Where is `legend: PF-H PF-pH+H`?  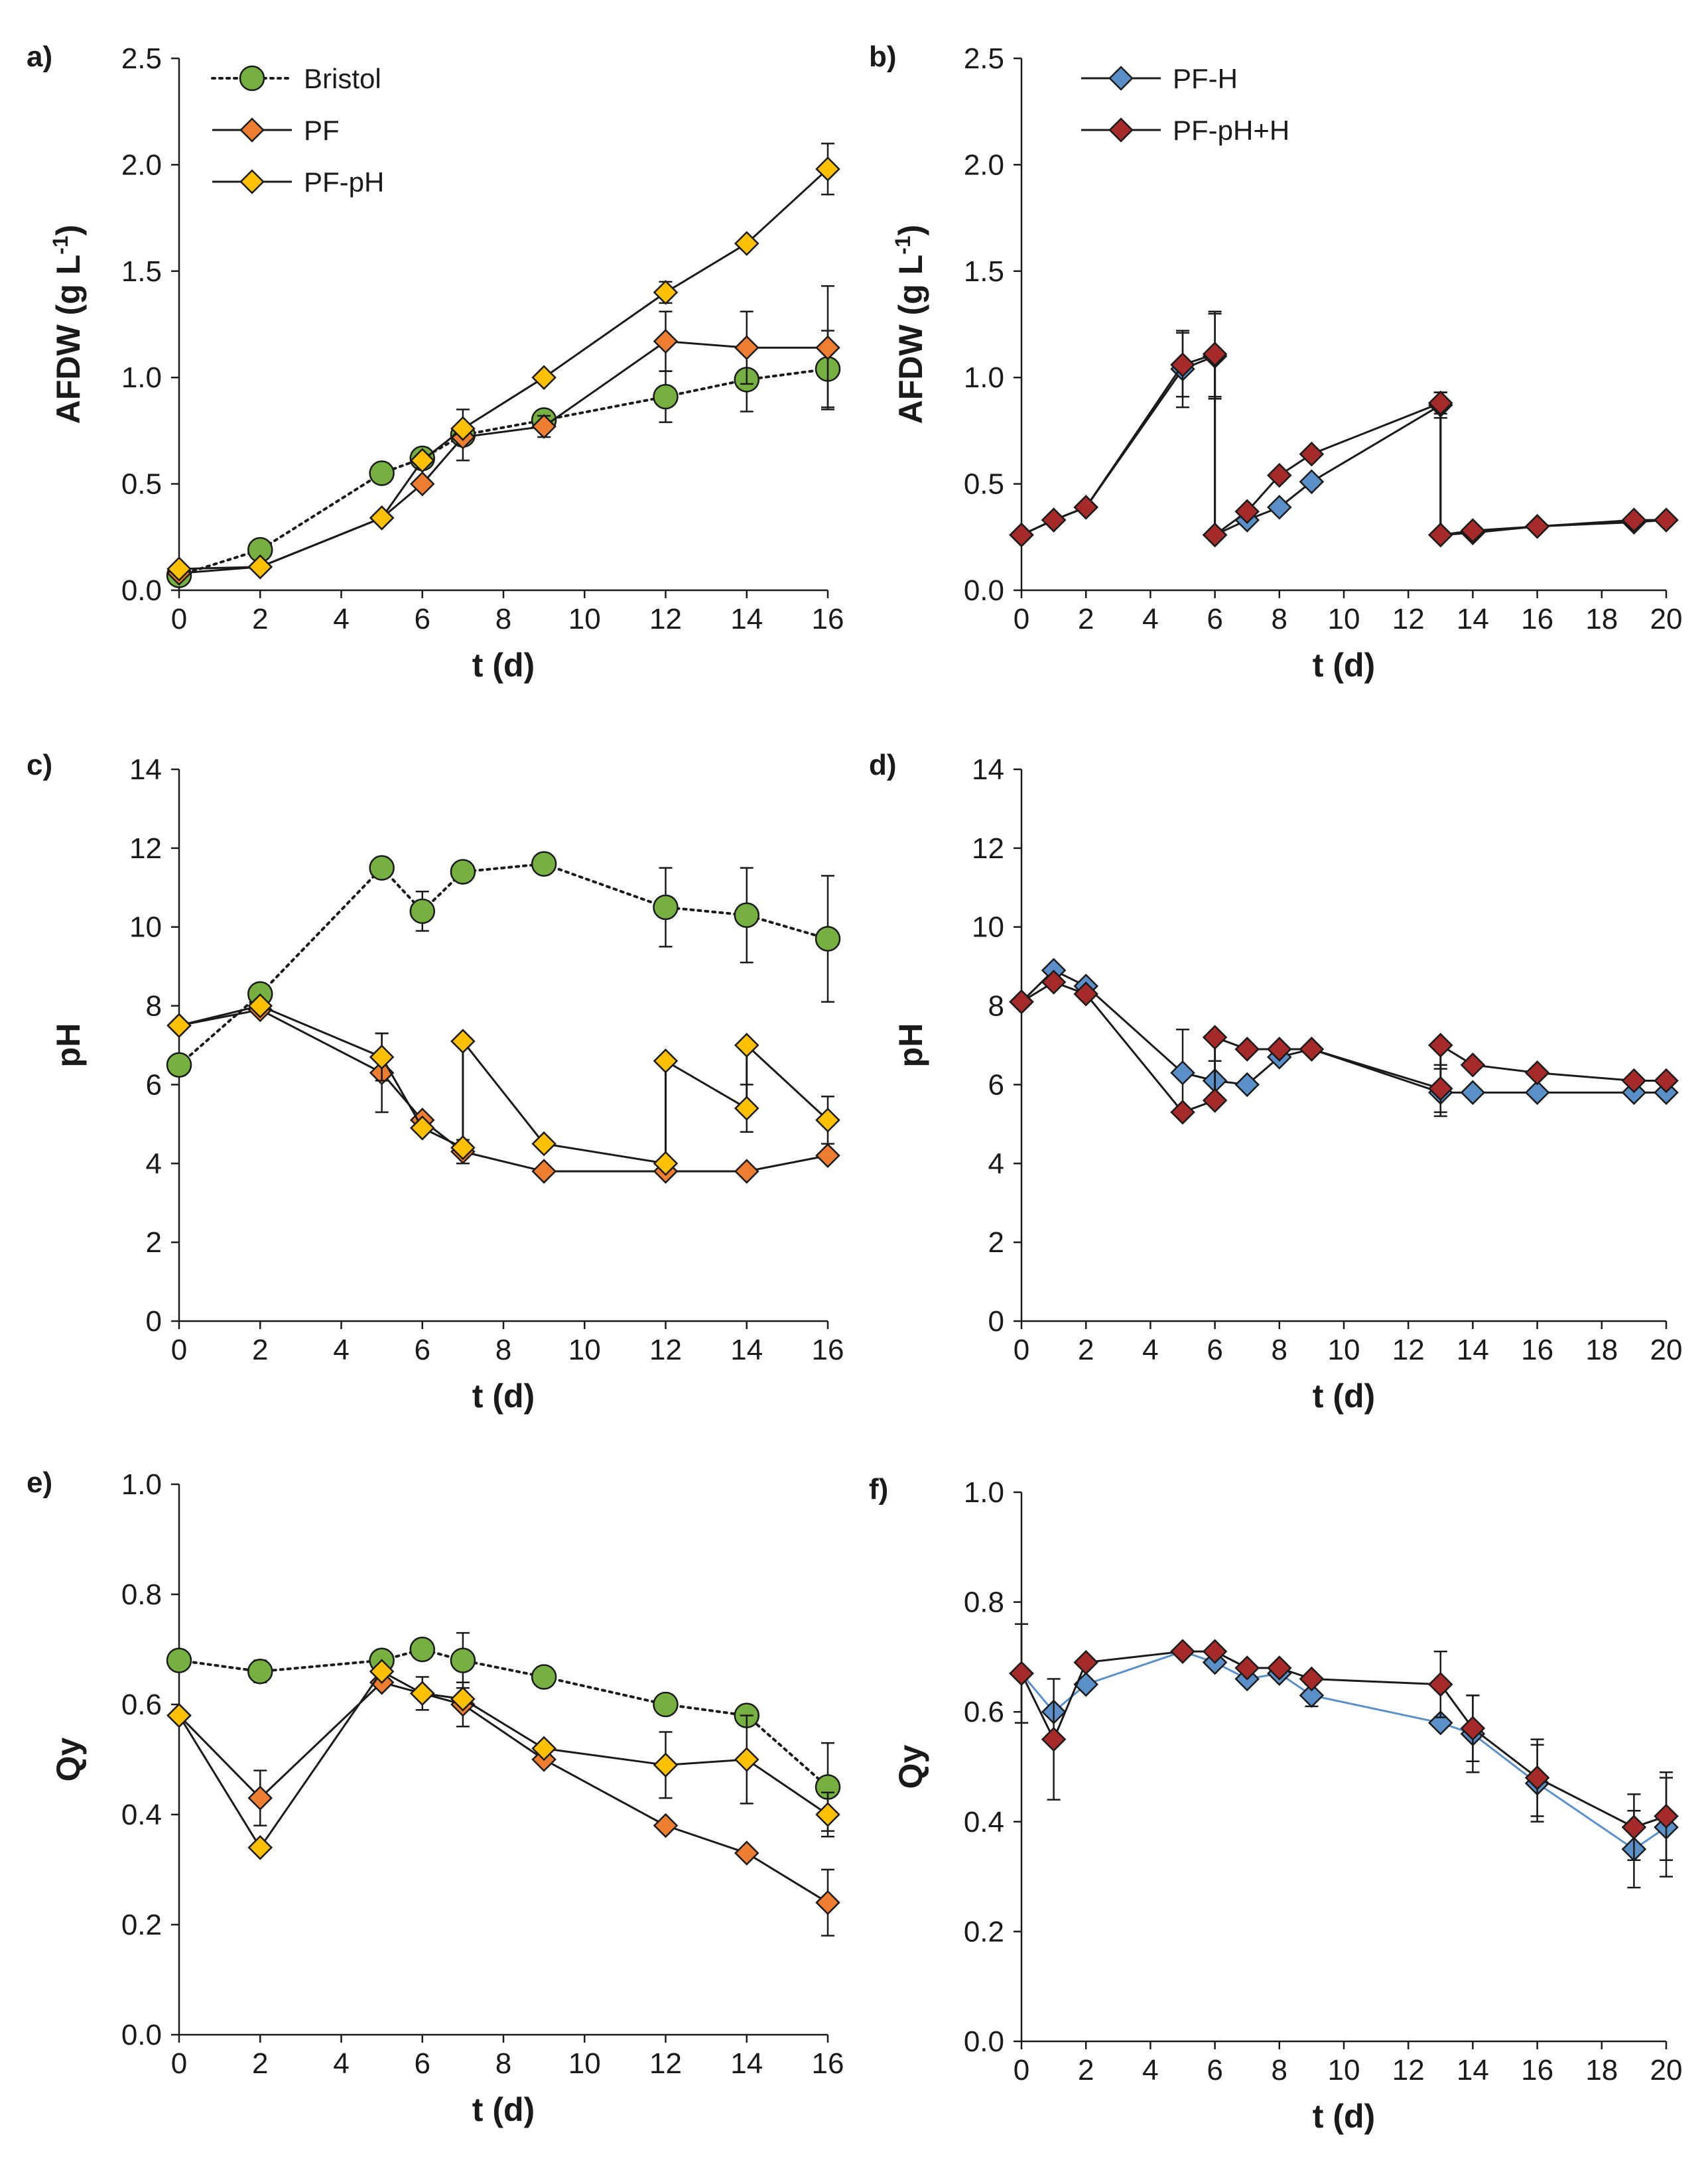
legend: PF-H PF-pH+H is located at coordinates (1185, 104).